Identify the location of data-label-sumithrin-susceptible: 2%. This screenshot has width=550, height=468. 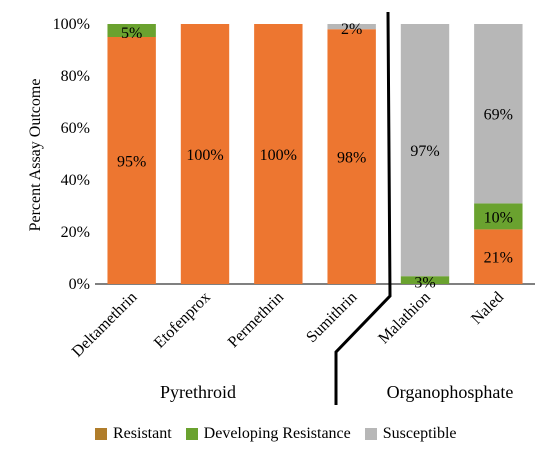
(351, 29).